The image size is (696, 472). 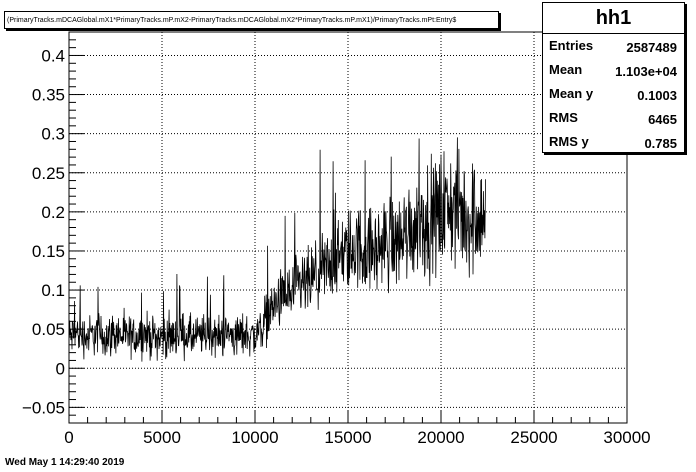 What do you see at coordinates (53, 290) in the screenshot?
I see `y-tick-label: 0.1` at bounding box center [53, 290].